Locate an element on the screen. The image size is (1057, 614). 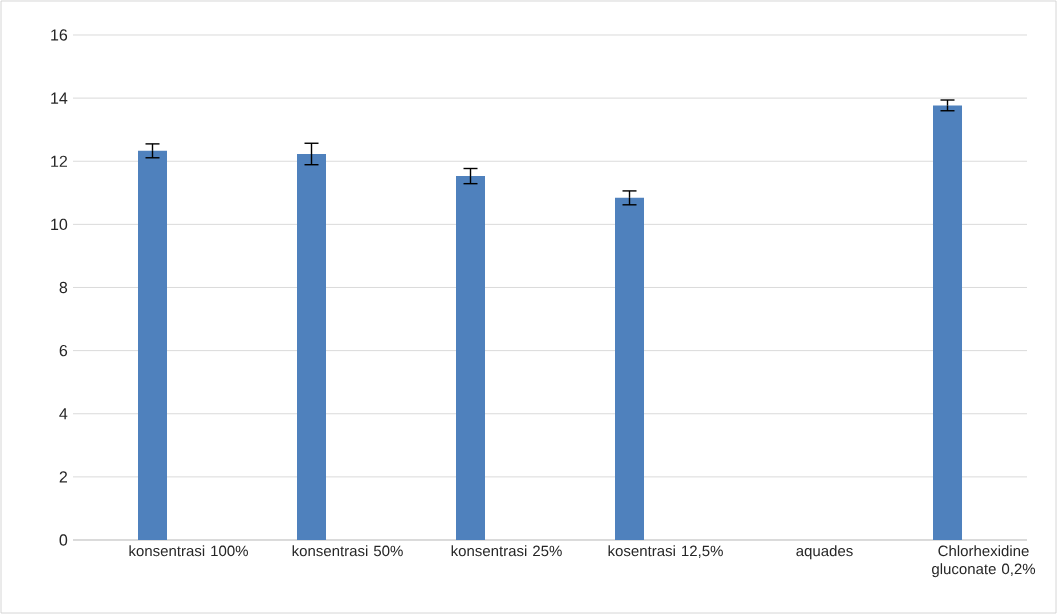
x-tick-label: konsentrasi 50% is located at coordinates (347, 551).